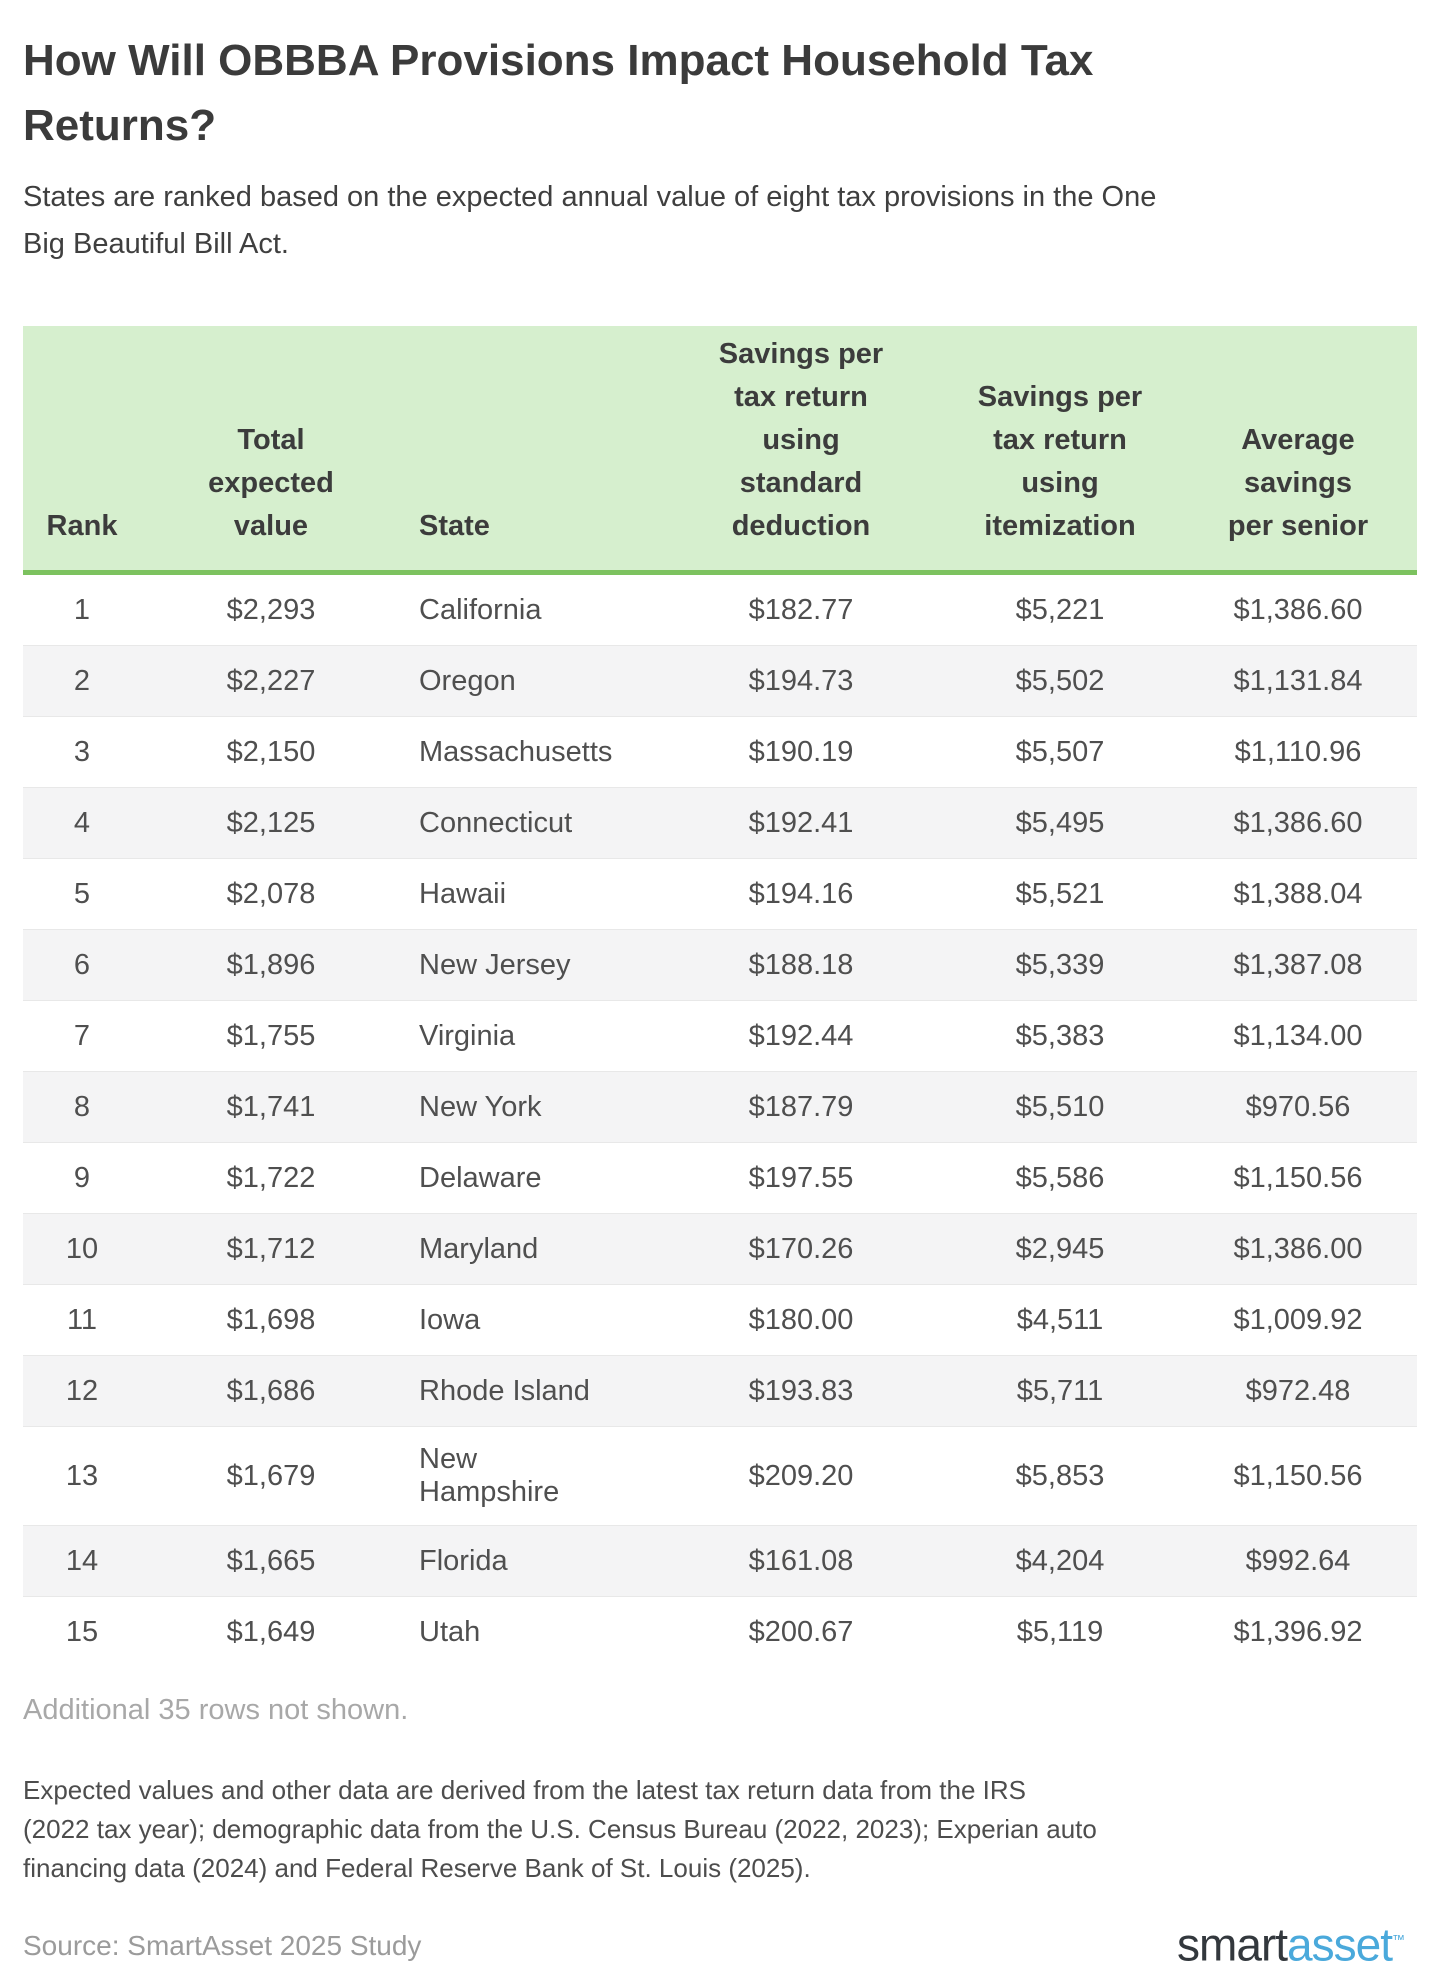  What do you see at coordinates (1298, 1390) in the screenshot?
I see `cell-avg-savings-senior: $972.48` at bounding box center [1298, 1390].